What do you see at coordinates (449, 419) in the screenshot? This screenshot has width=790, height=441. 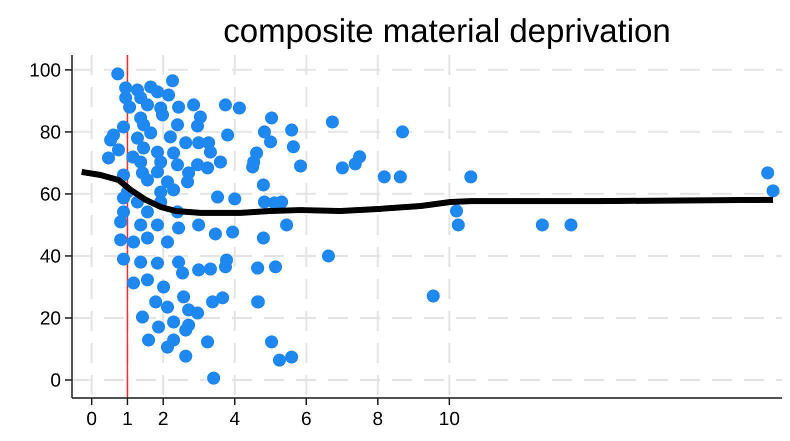 I see `x-tick-label: 10` at bounding box center [449, 419].